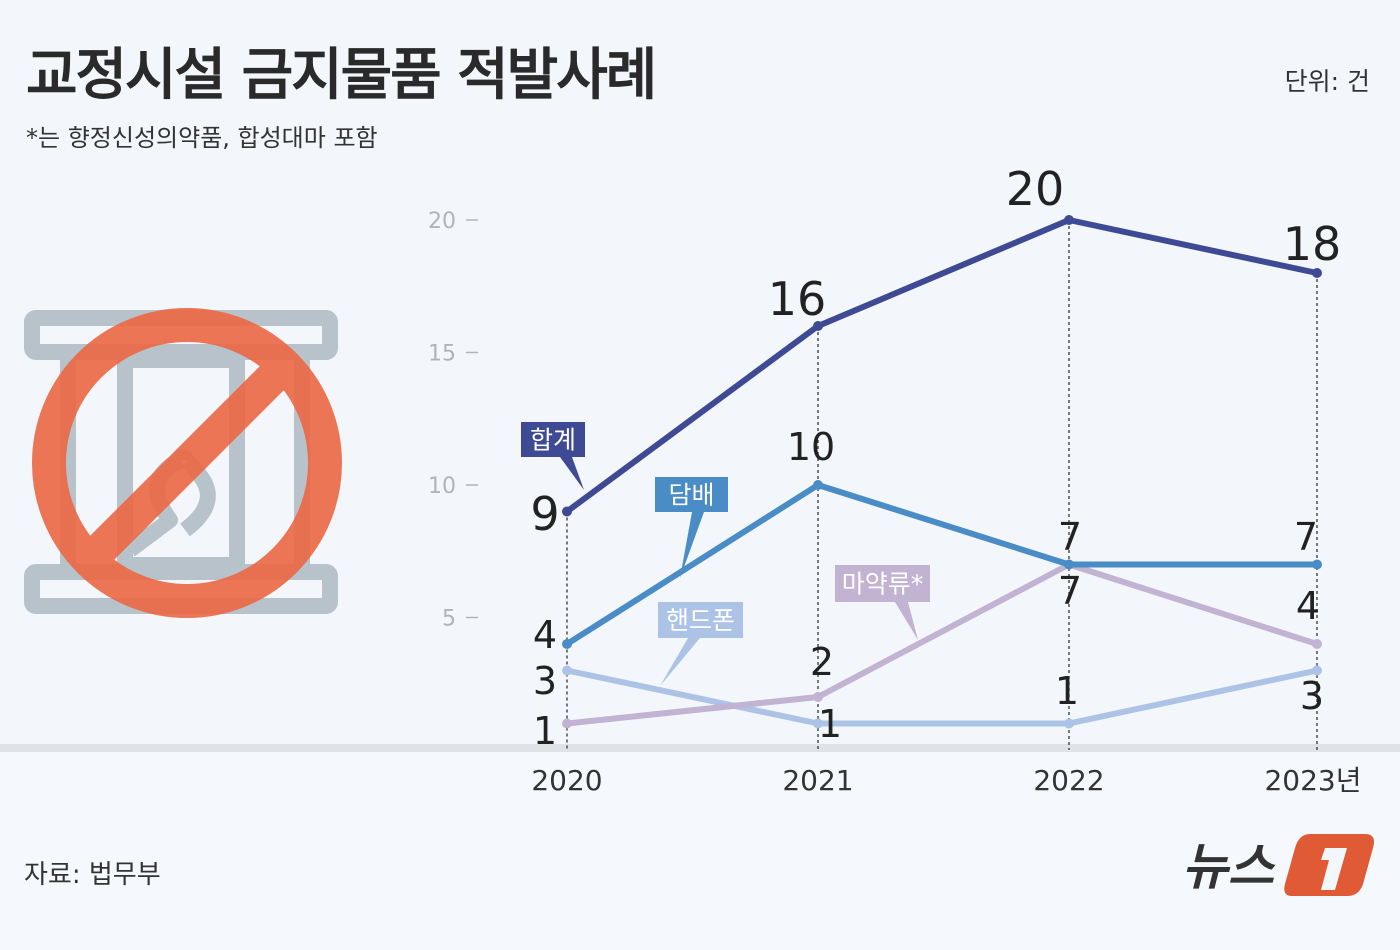  Describe the element at coordinates (811, 447) in the screenshot. I see `data-label: 10` at that location.